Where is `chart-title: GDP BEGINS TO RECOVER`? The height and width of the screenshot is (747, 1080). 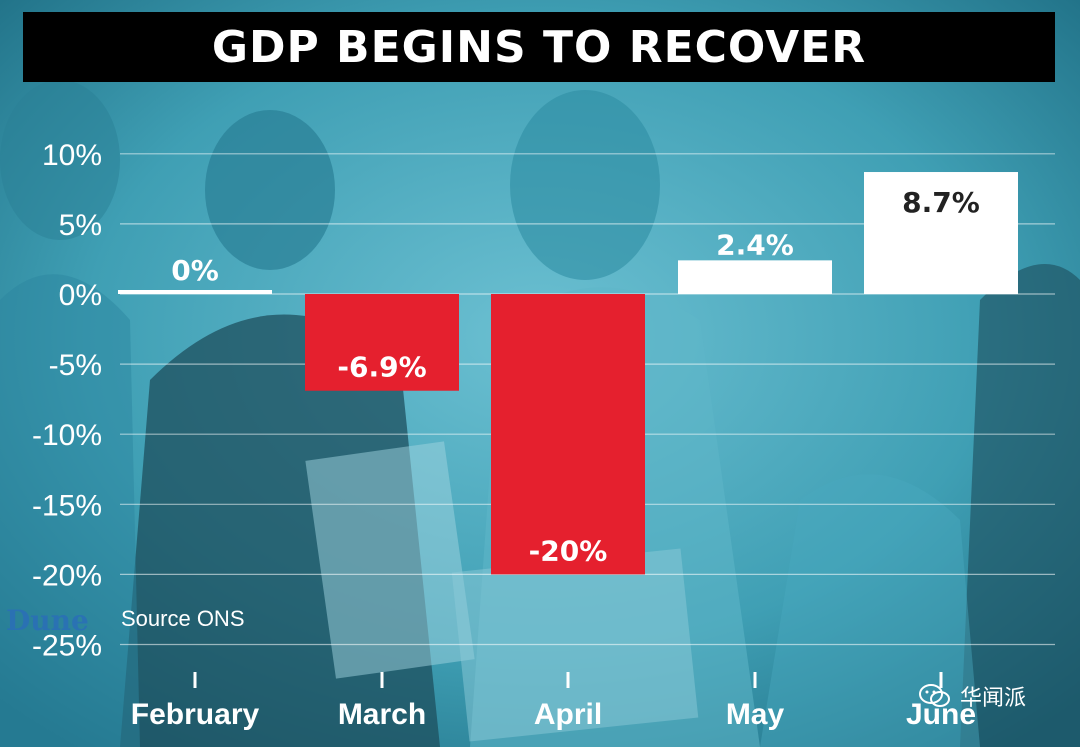 chart-title: GDP BEGINS TO RECOVER is located at coordinates (539, 47).